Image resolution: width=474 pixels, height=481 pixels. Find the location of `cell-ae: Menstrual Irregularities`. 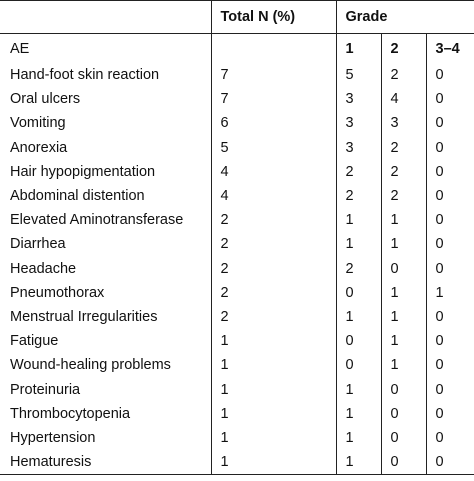

cell-ae: Menstrual Irregularities is located at coordinates (84, 316).